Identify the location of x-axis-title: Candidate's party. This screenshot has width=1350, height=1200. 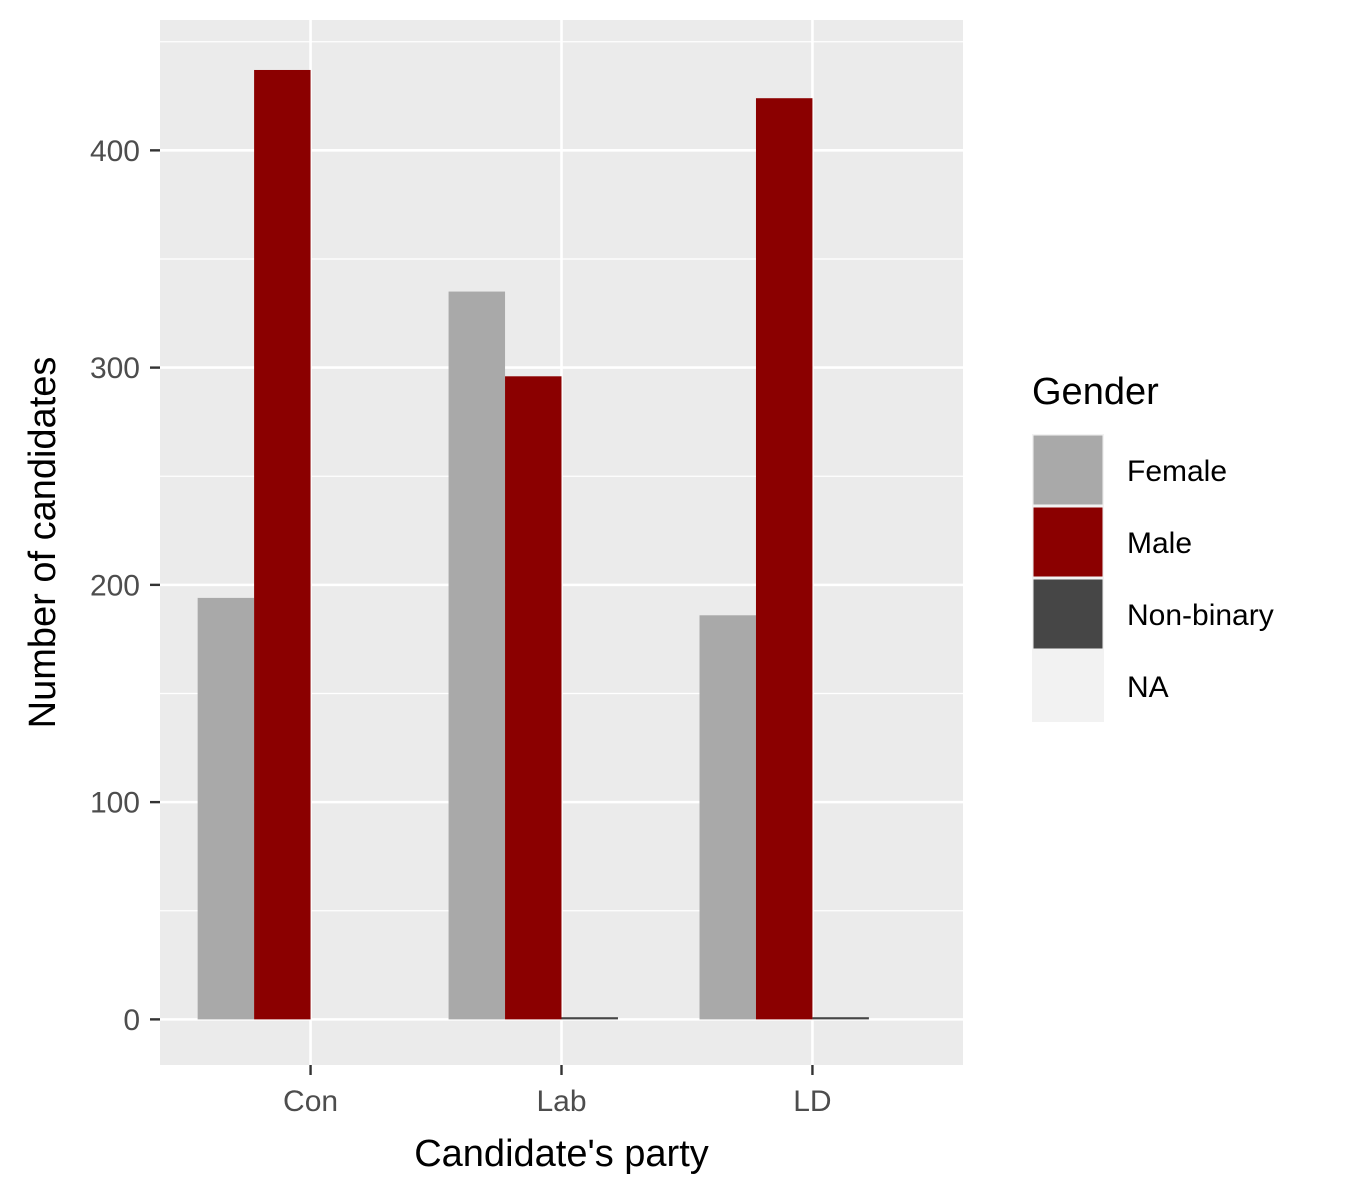
(561, 1154).